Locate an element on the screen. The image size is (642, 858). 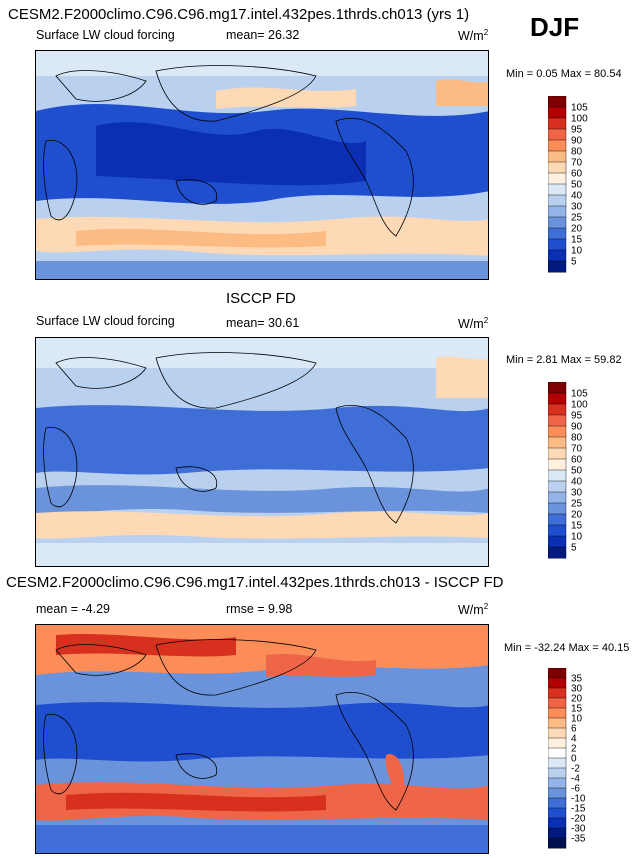
colorbar-tick-label: 2 is located at coordinates (574, 749).